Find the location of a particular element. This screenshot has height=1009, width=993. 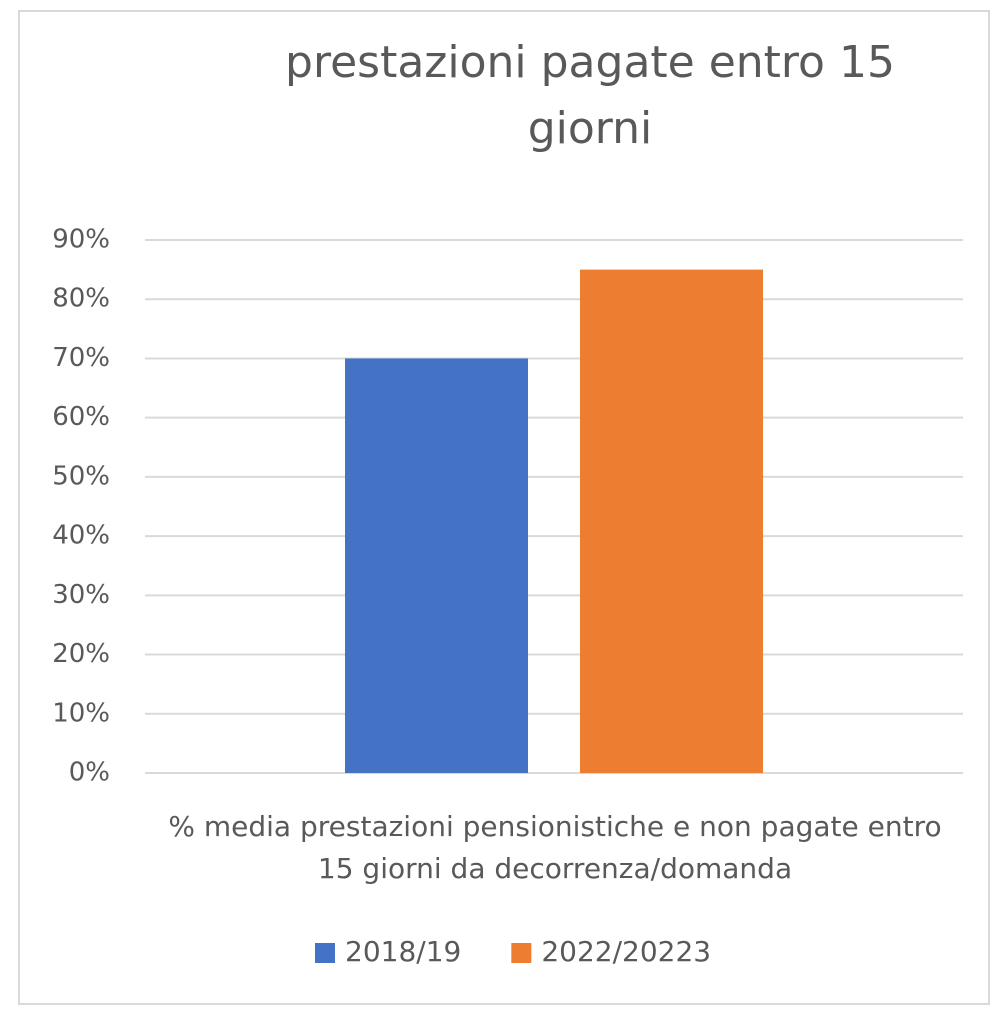

chart-title: prestazioni pagate entro 15 giorni is located at coordinates (590, 95).